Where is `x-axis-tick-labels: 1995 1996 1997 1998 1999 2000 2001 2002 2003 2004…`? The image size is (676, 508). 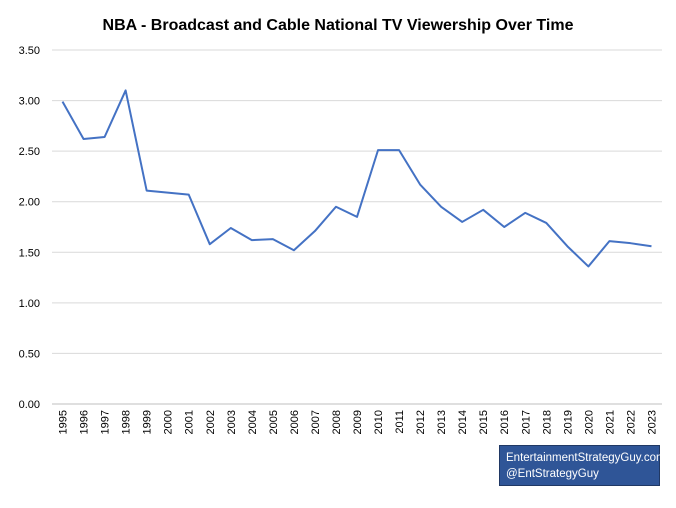 x-axis-tick-labels: 1995 1996 1997 1998 1999 2000 2001 2002 2003 2004… is located at coordinates (358, 422).